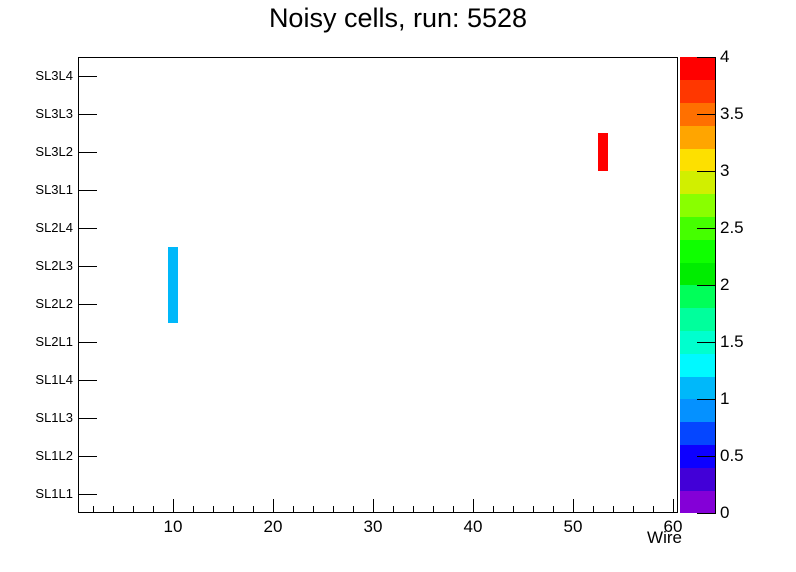 This screenshot has width=796, height=572. Describe the element at coordinates (673, 526) in the screenshot. I see `x-tick-label: 60` at that location.